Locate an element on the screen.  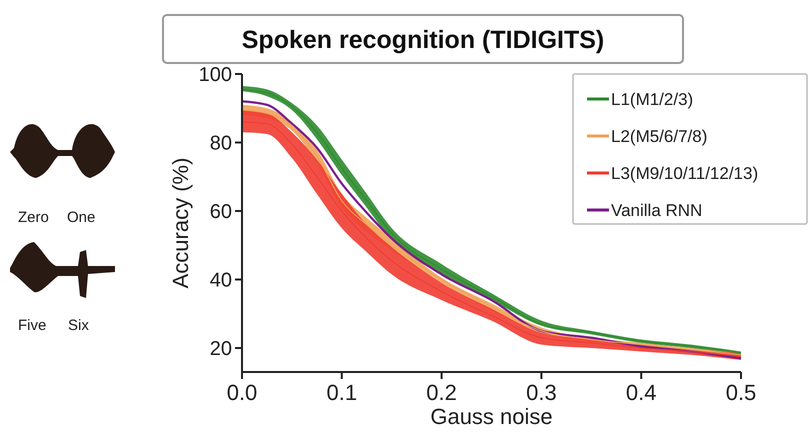
text: Zero is located at coordinates (33, 217).